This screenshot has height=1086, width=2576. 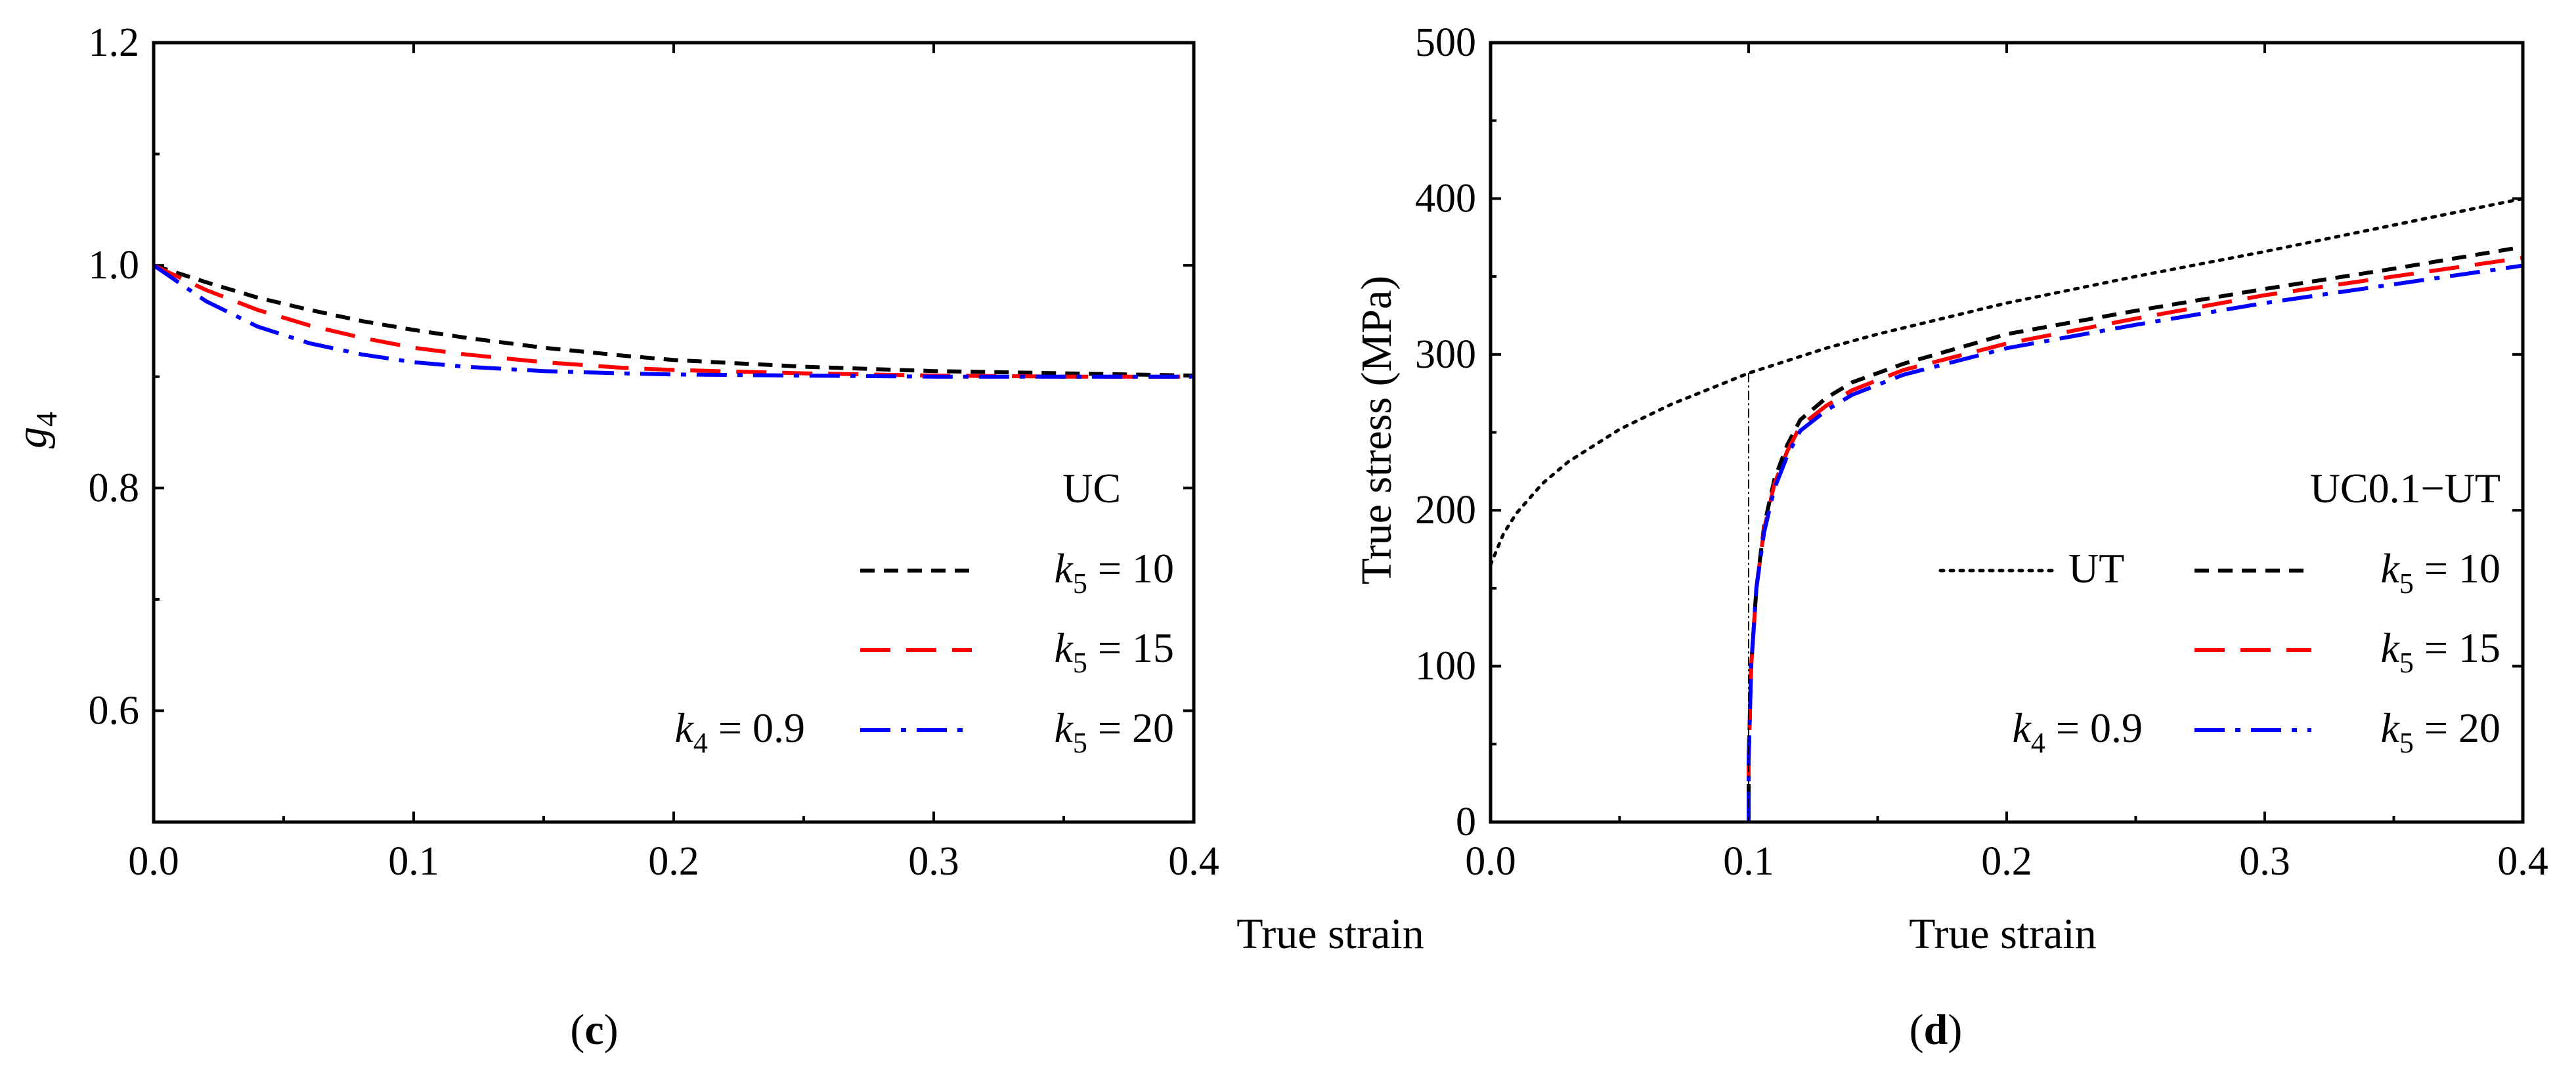 What do you see at coordinates (1445, 510) in the screenshot?
I see `y-tick-label: 200` at bounding box center [1445, 510].